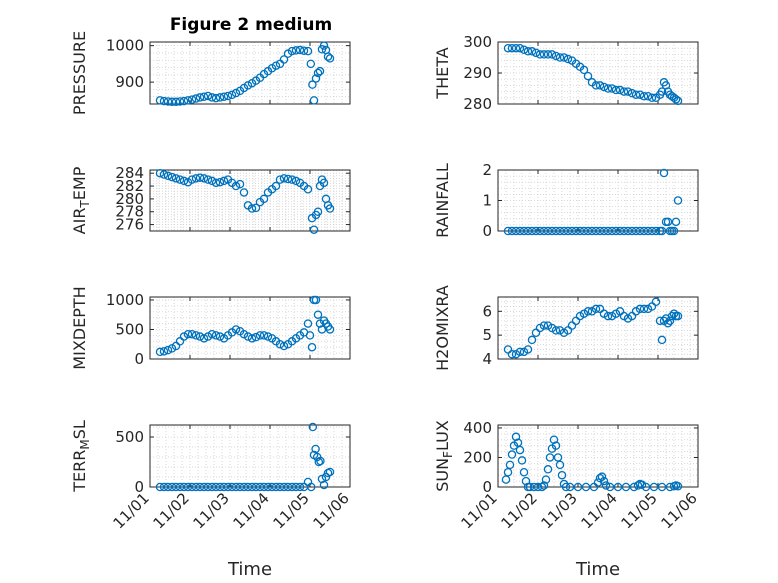  I want to click on y-tick-label: 282, so click(129, 186).